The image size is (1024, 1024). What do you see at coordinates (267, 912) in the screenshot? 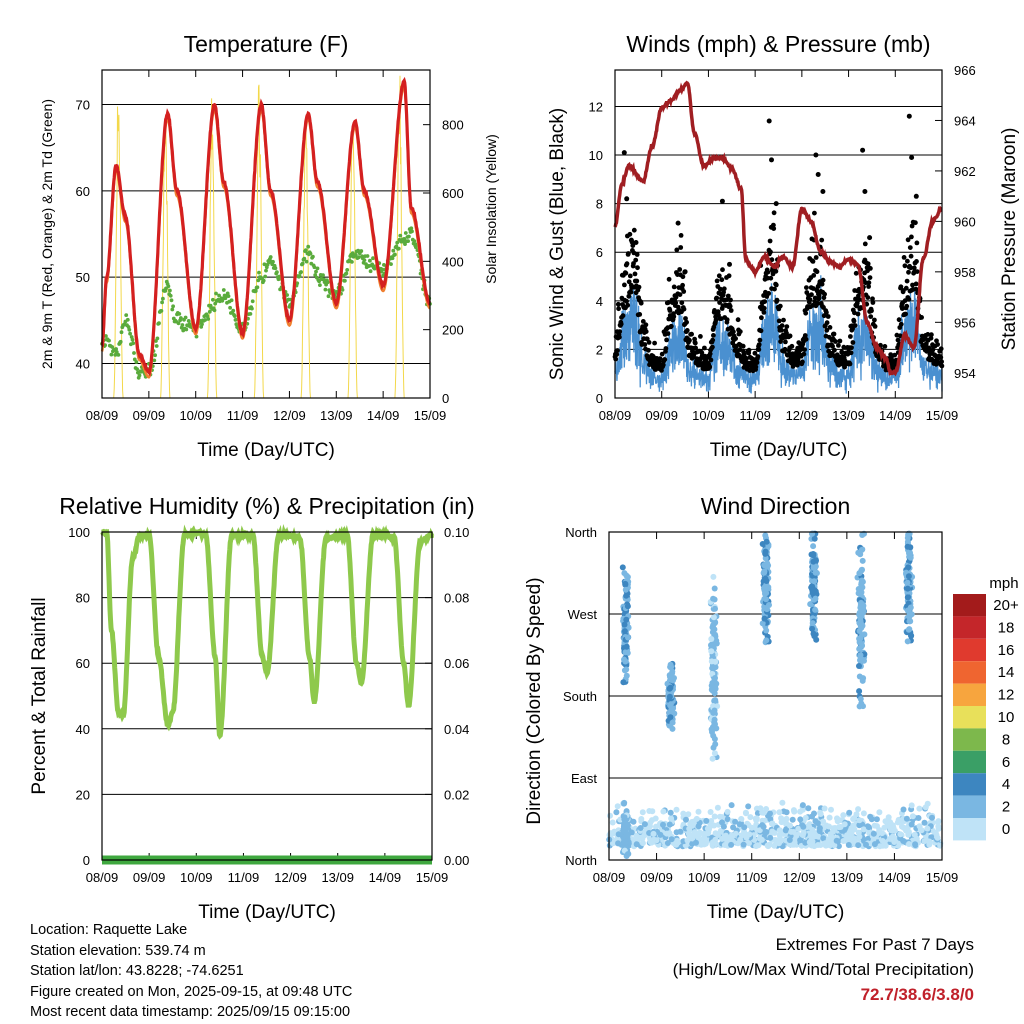
I see `rh-xlabel: Time (Day/UTC)` at bounding box center [267, 912].